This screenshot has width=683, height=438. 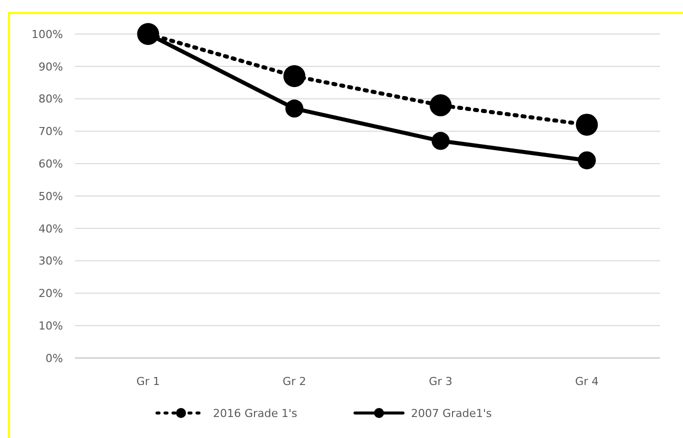 I want to click on x-tick-label: Gr 3, so click(x=440, y=381).